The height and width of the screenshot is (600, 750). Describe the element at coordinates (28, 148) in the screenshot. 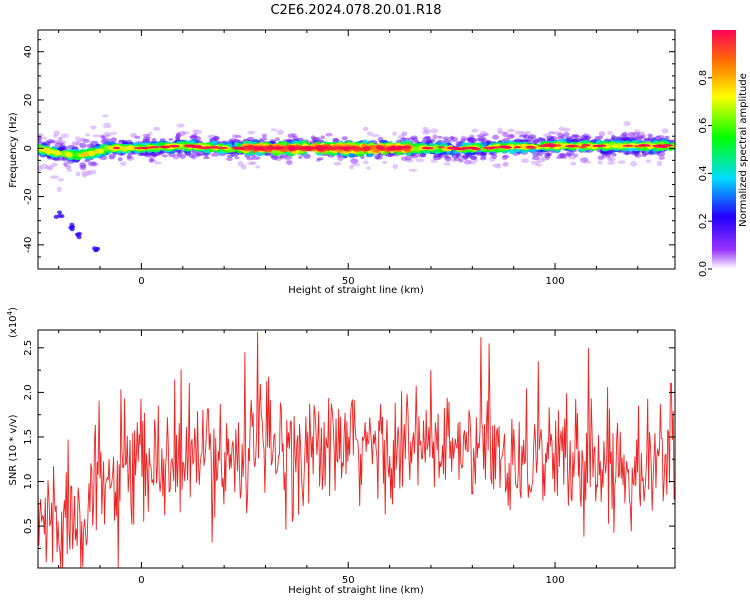

I see `y-tick-label: 0` at that location.